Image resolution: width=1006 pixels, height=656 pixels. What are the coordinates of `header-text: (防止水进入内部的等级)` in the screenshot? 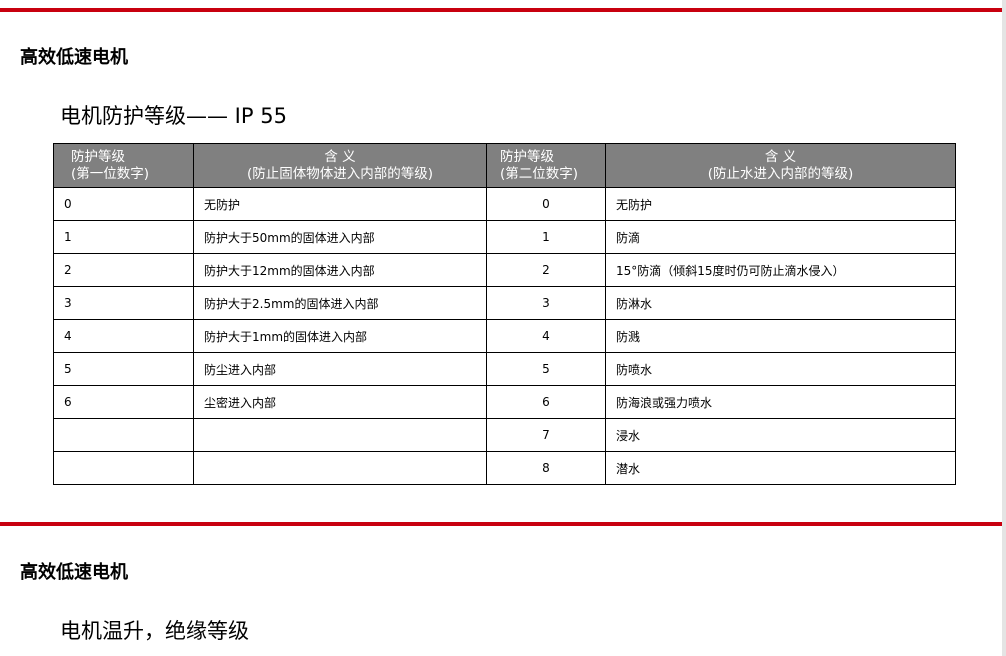 It's located at (780, 173).